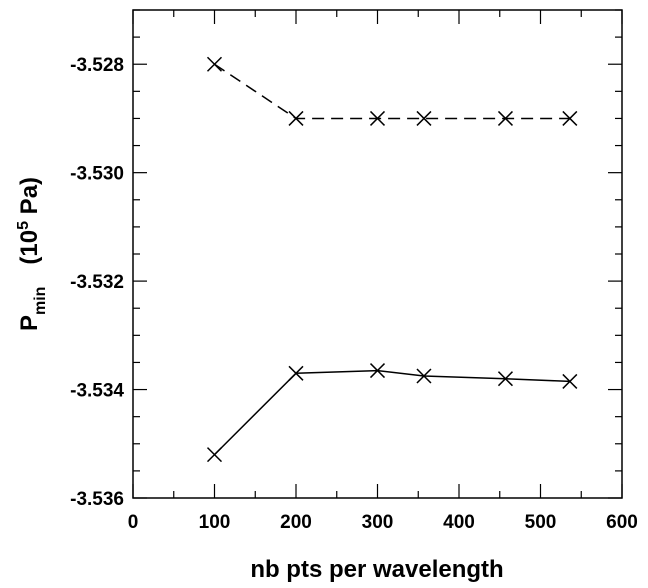 The width and height of the screenshot is (648, 588). Describe the element at coordinates (378, 522) in the screenshot. I see `x-tick-label: 300` at that location.